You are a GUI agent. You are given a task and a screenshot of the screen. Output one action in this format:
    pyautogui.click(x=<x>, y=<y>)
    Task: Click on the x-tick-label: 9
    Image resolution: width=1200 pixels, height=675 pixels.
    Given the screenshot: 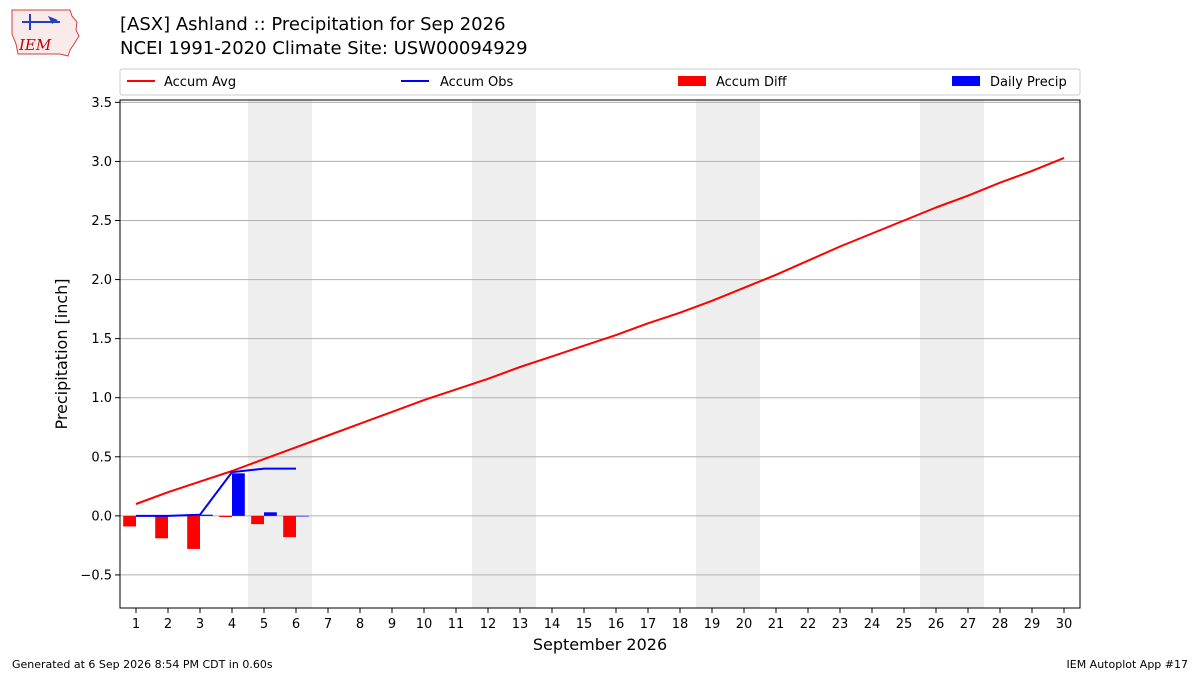 What is the action you would take?
    pyautogui.click(x=392, y=624)
    